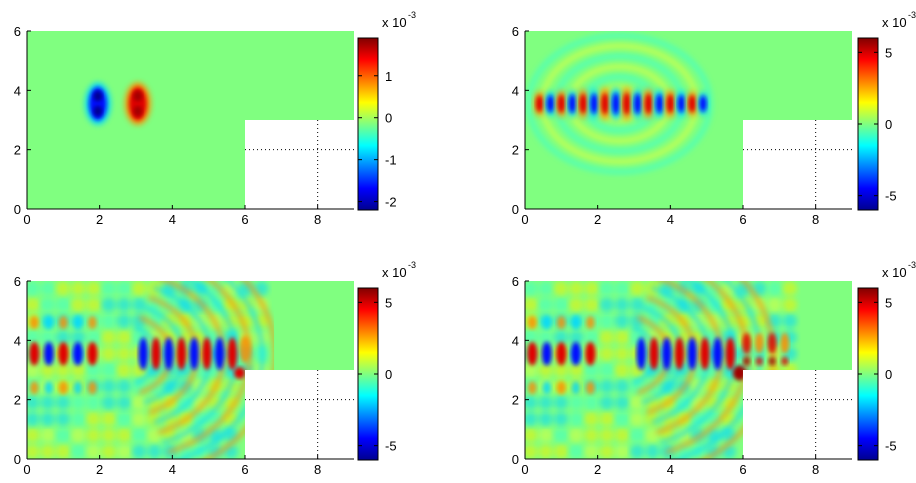  I want to click on unreached-region, so click(830, 325).